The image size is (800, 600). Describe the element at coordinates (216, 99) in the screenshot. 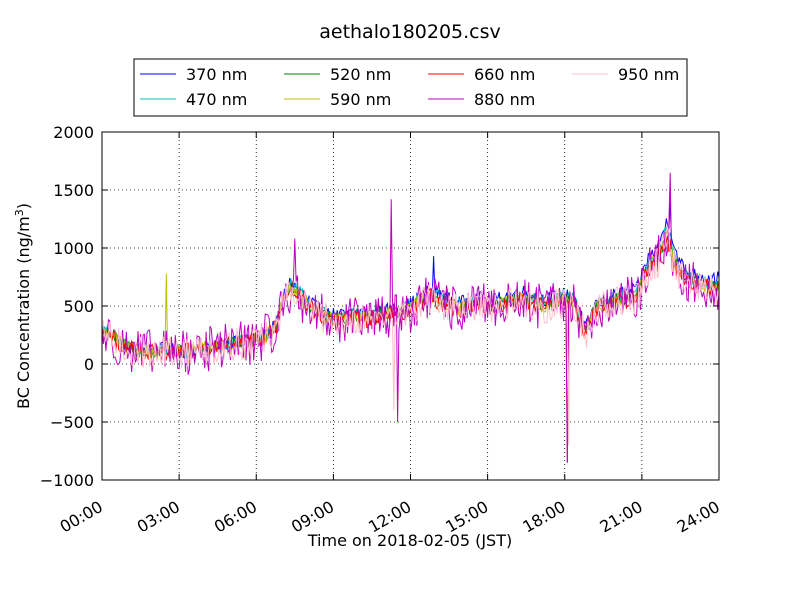

I see `legend-label: 470 nm` at that location.